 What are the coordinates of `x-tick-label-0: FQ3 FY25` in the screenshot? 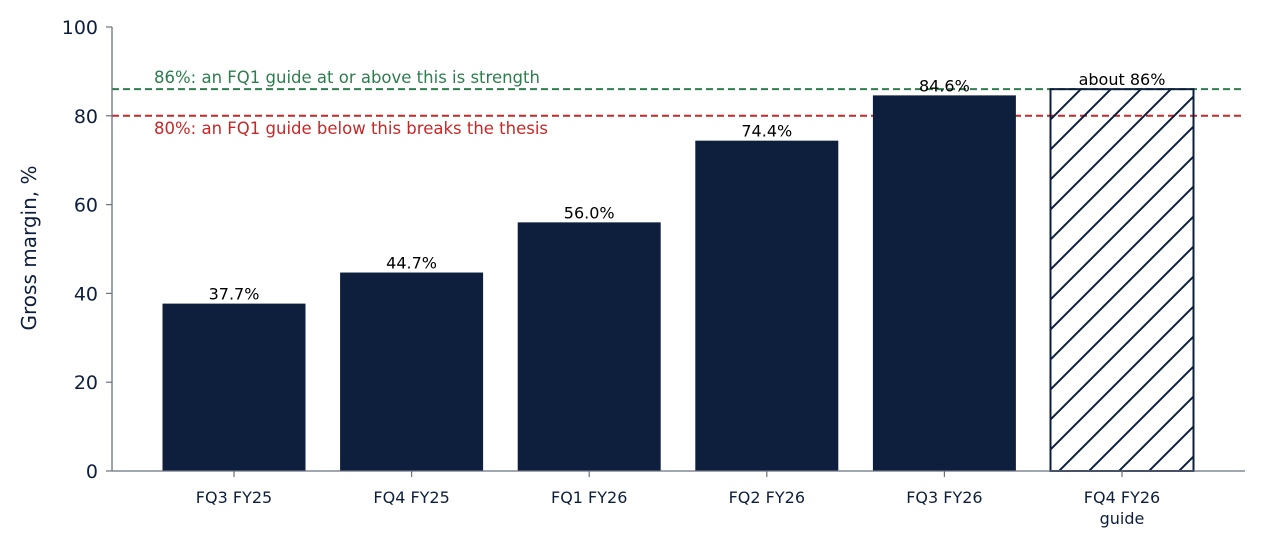 It's located at (234, 497).